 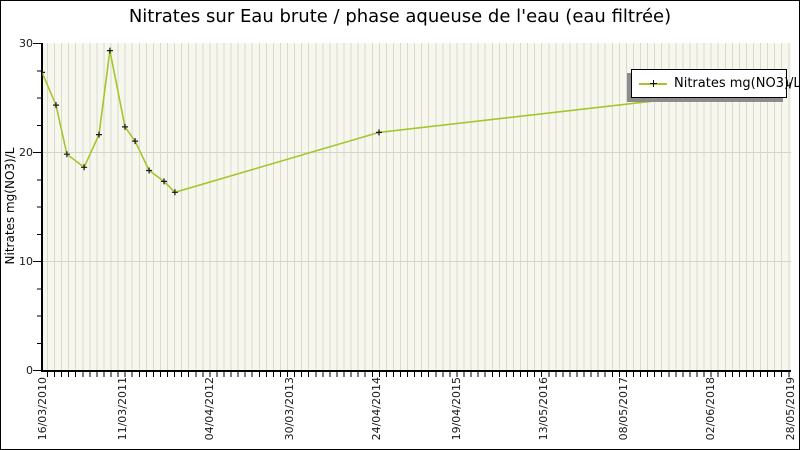 I want to click on y-axis-minor-ticks, so click(x=39, y=207).